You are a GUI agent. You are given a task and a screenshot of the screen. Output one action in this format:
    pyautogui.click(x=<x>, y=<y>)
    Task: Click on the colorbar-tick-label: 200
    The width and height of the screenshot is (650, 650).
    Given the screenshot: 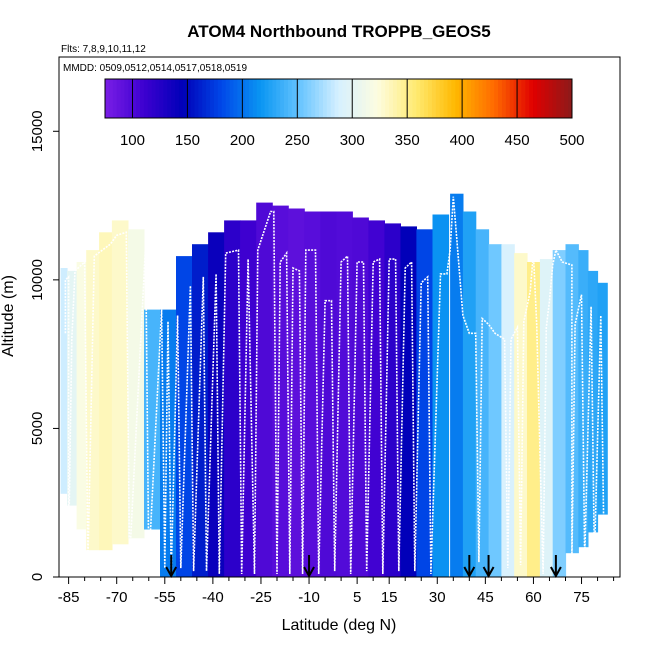 What is the action you would take?
    pyautogui.click(x=242, y=140)
    